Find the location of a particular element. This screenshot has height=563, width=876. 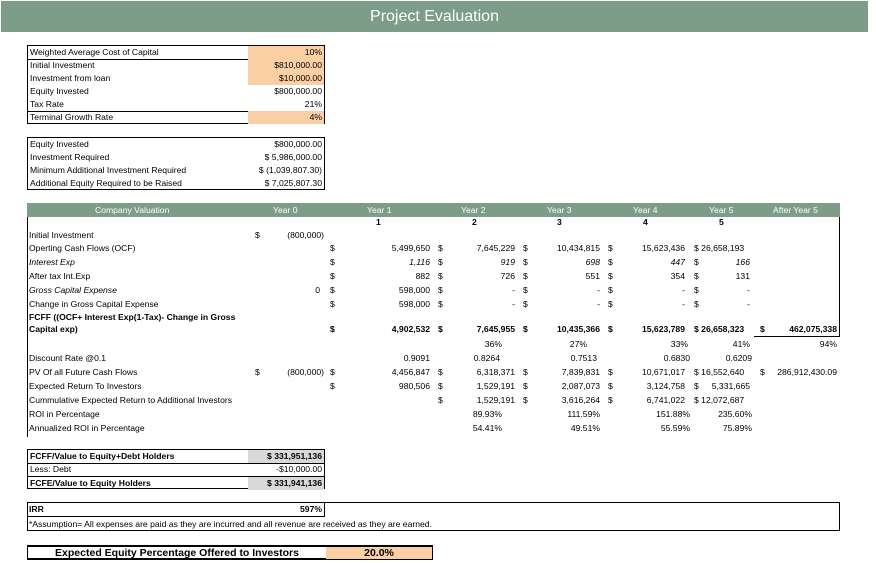

page-title: Project Evaluation is located at coordinates (434, 16).